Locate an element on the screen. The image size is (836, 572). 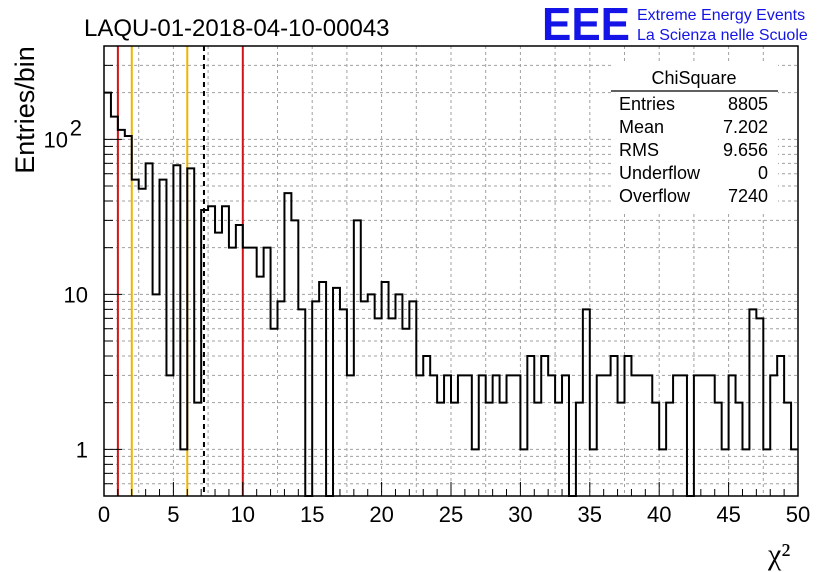
logo-line2: La Scienza nelle Scuole is located at coordinates (722, 35).